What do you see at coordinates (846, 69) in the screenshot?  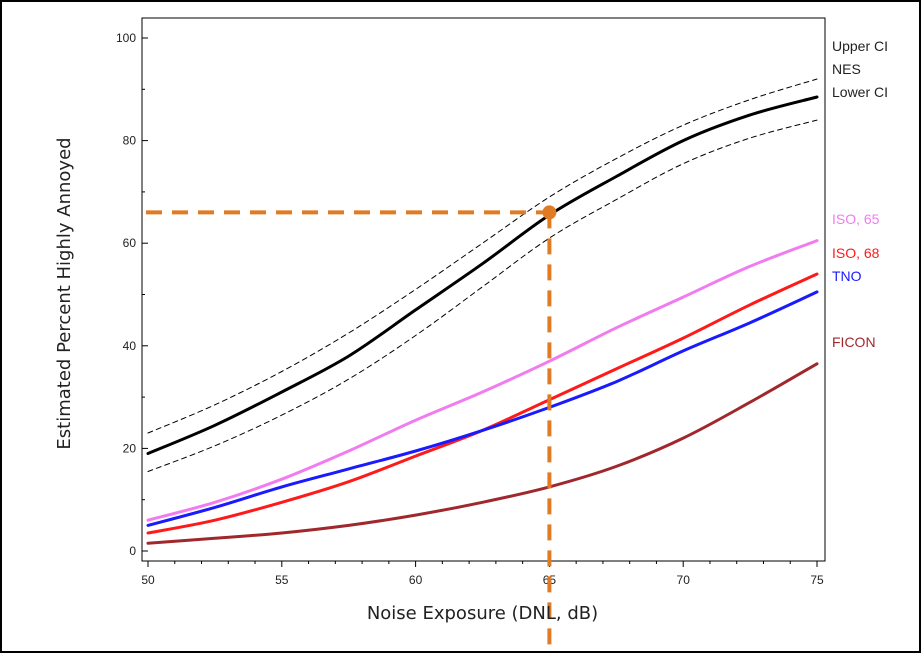 I see `legend-label: NES` at bounding box center [846, 69].